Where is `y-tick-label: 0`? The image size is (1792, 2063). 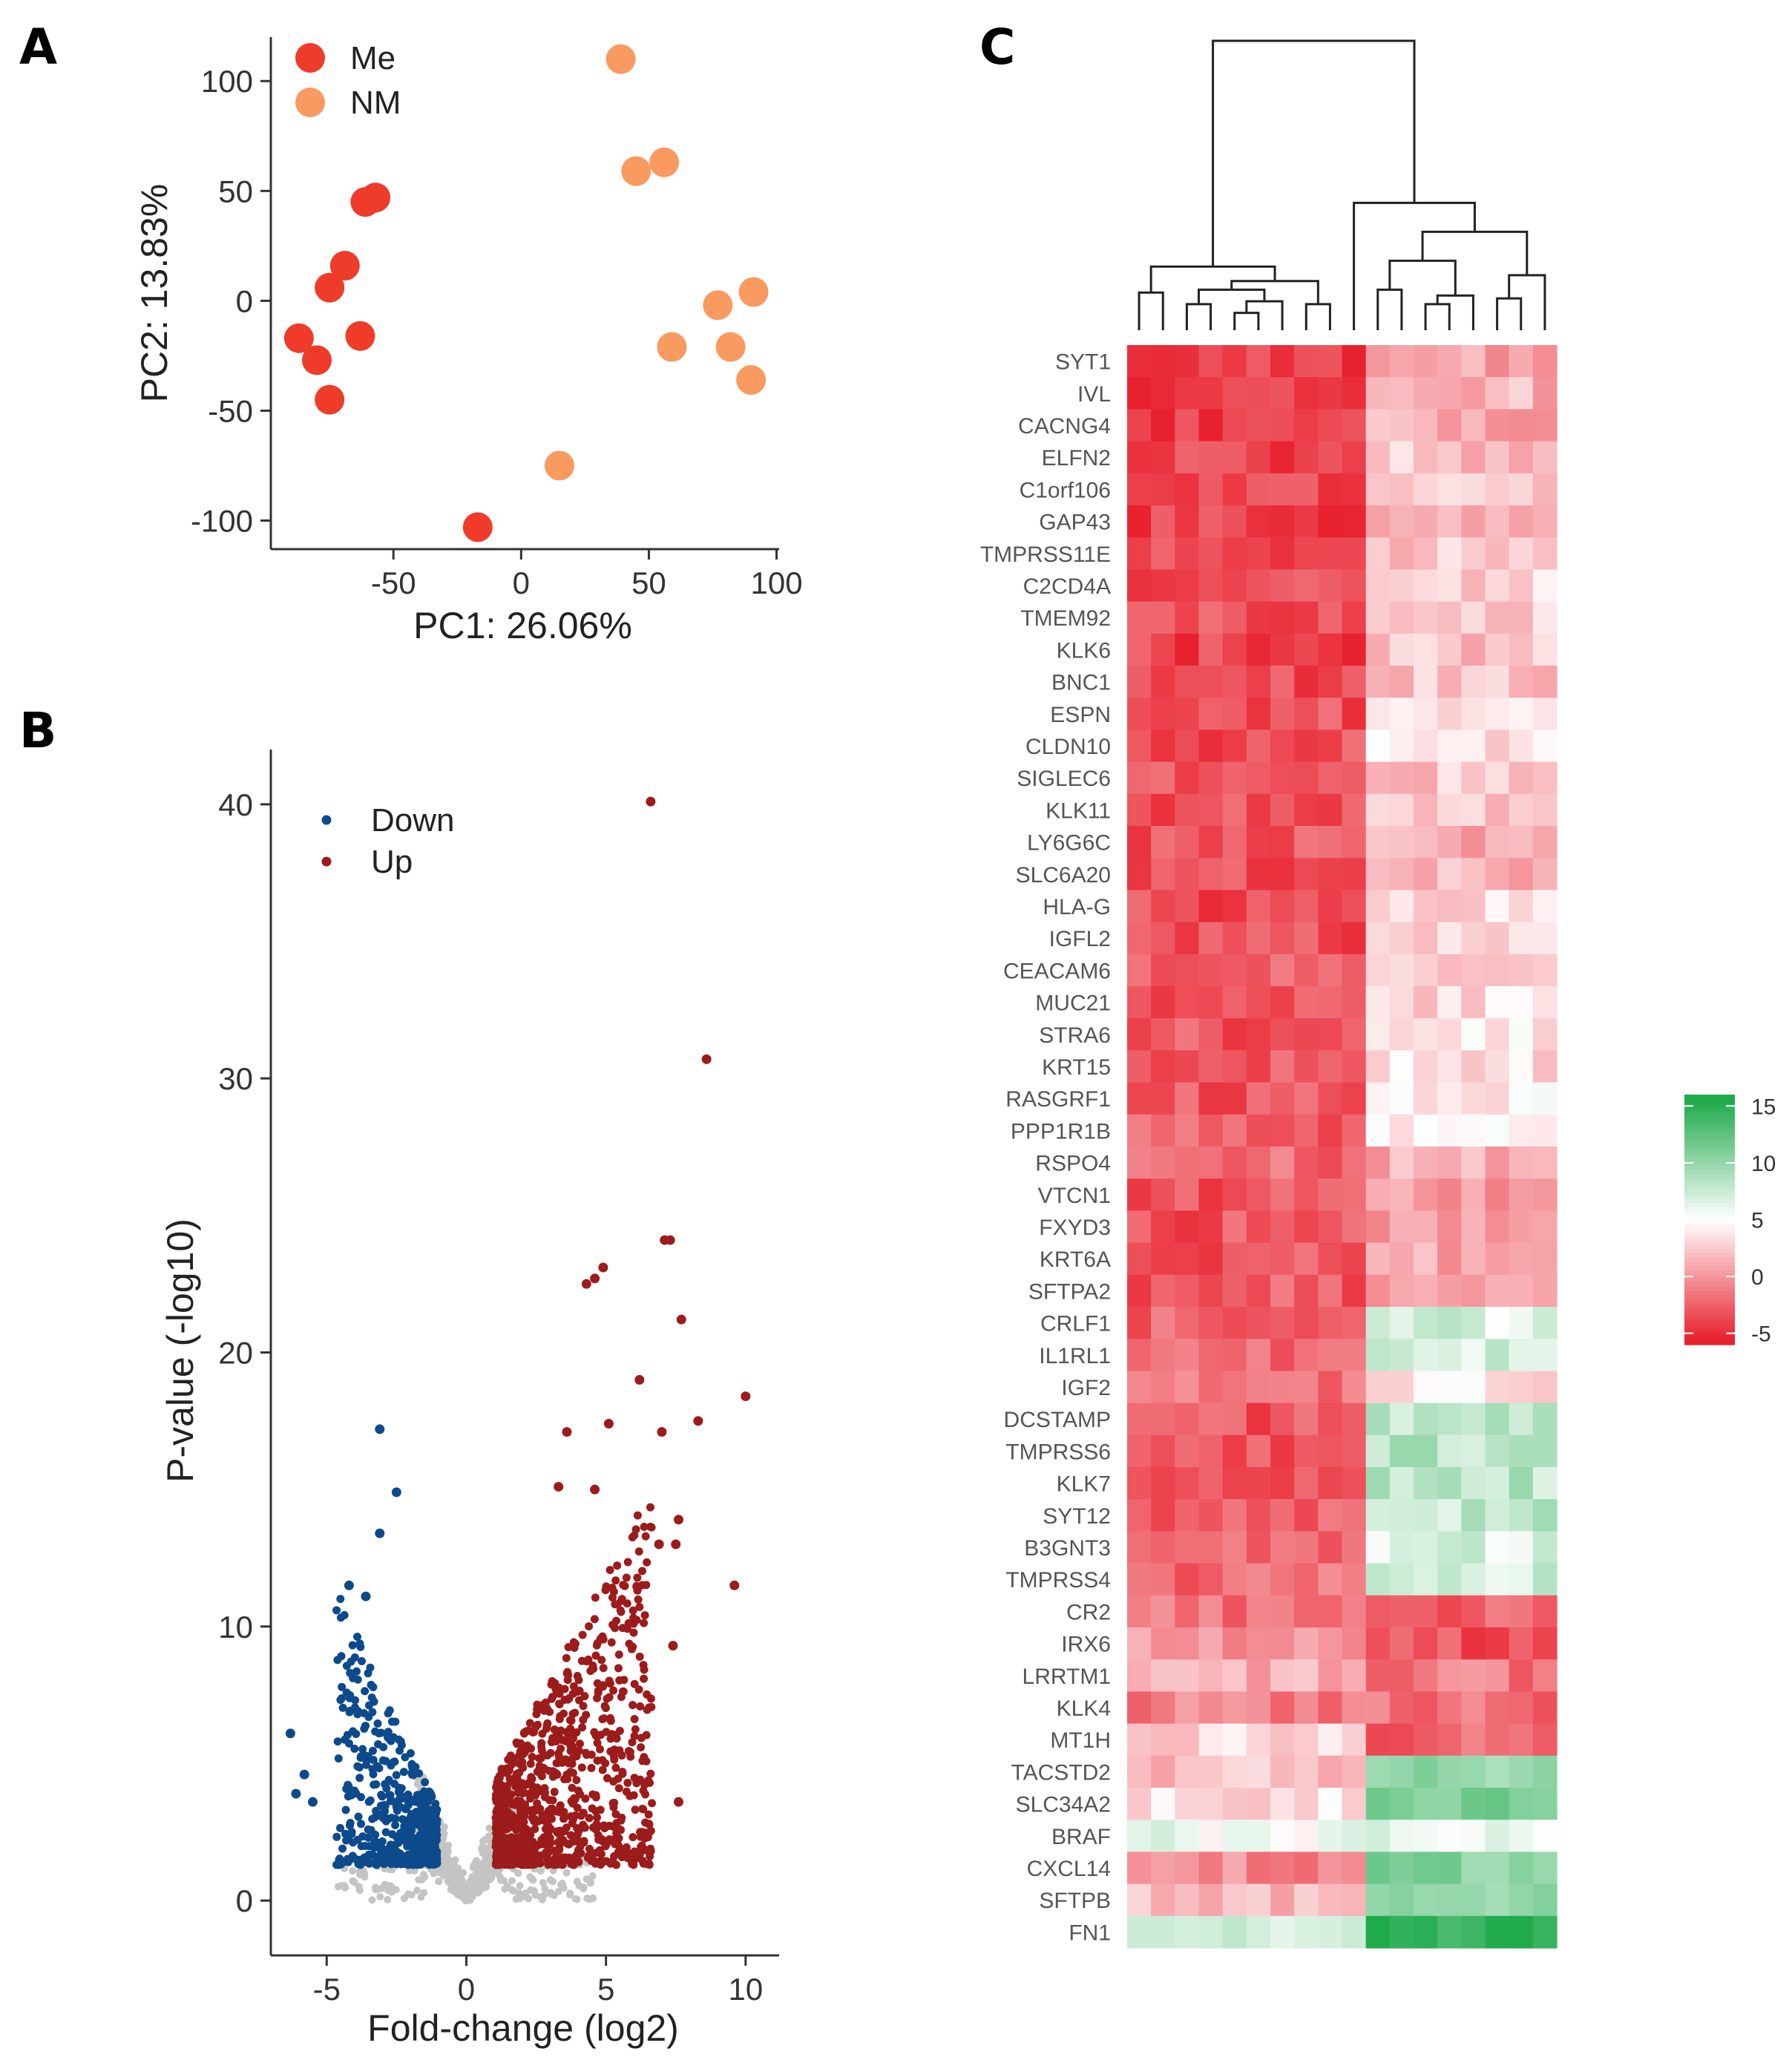 y-tick-label: 0 is located at coordinates (244, 1900).